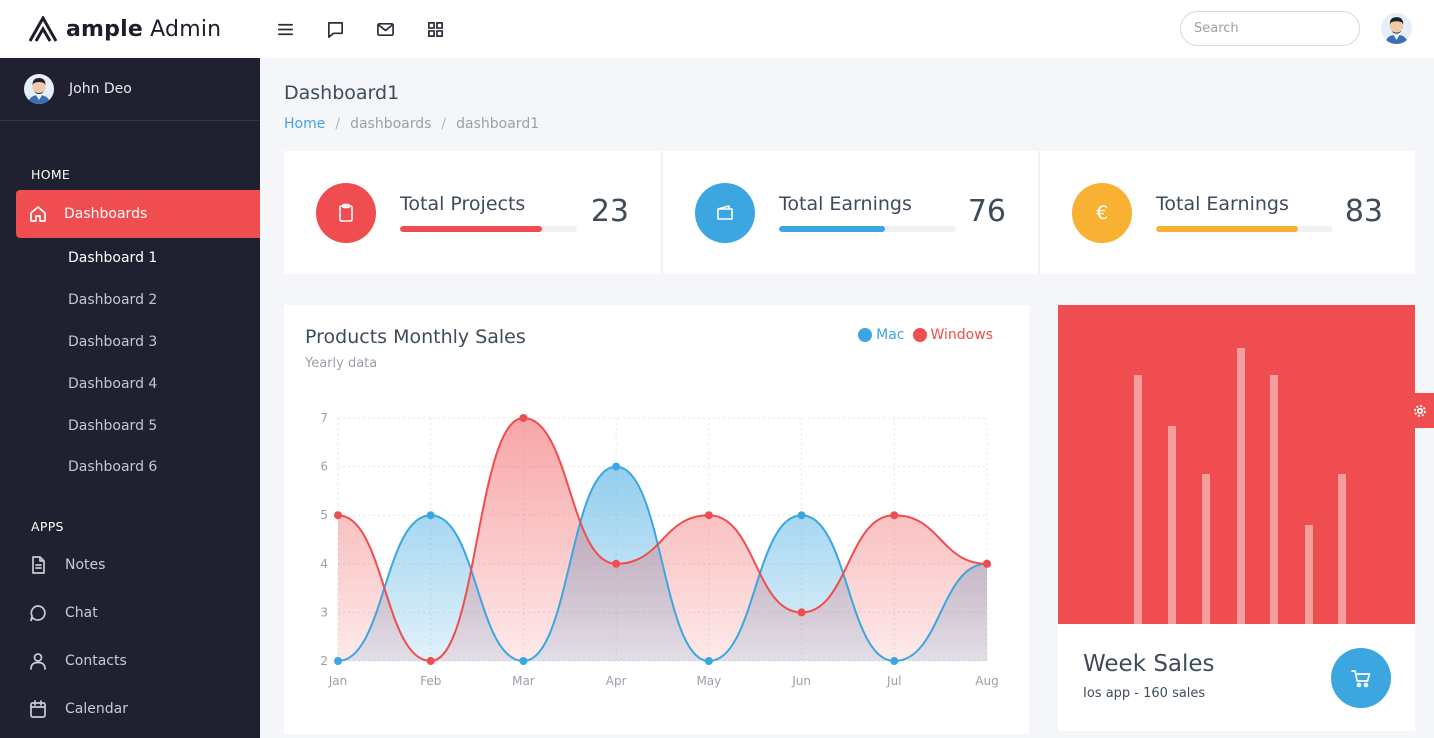 The width and height of the screenshot is (1434, 738). I want to click on x-tick-label: Aug, so click(986, 681).